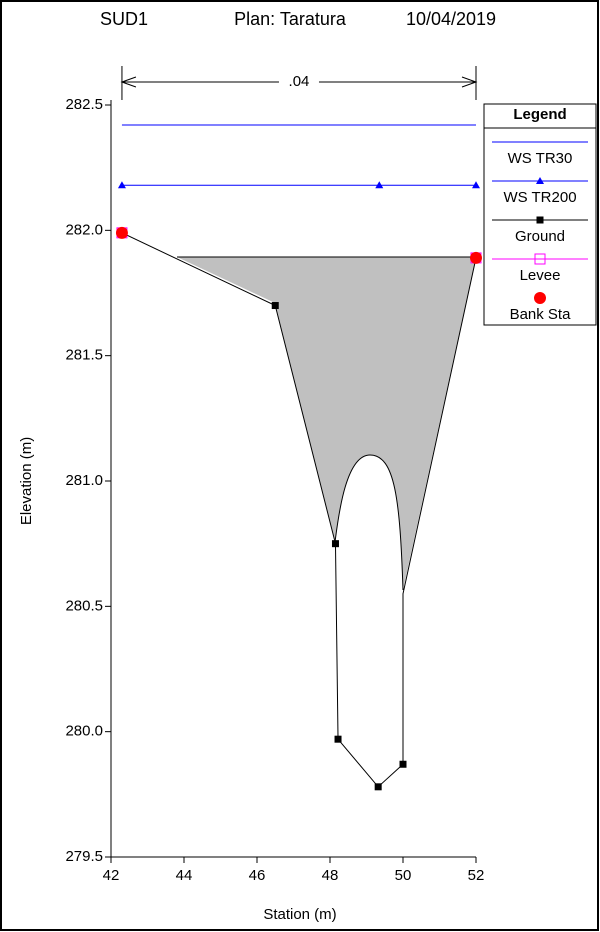 The image size is (600, 932). Describe the element at coordinates (26, 481) in the screenshot. I see `y-axis-label: Elevation (m)` at that location.